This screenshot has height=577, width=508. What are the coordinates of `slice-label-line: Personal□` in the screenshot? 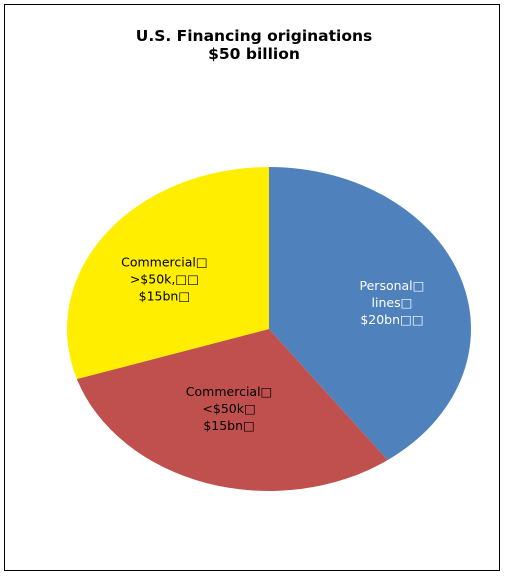 It's located at (392, 285).